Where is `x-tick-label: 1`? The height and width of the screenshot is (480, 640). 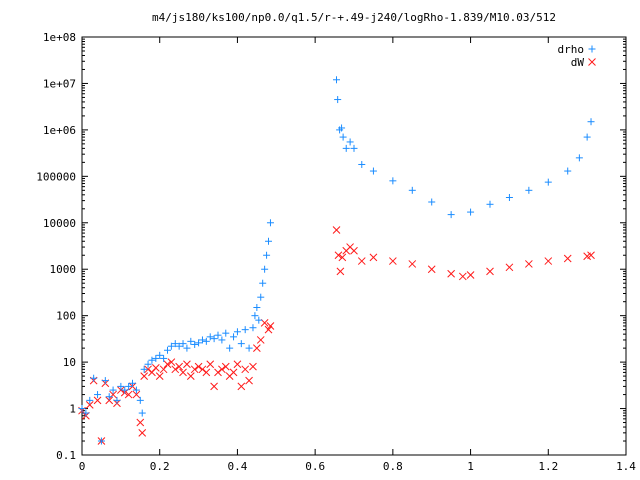 x-tick-label: 1 is located at coordinates (470, 466).